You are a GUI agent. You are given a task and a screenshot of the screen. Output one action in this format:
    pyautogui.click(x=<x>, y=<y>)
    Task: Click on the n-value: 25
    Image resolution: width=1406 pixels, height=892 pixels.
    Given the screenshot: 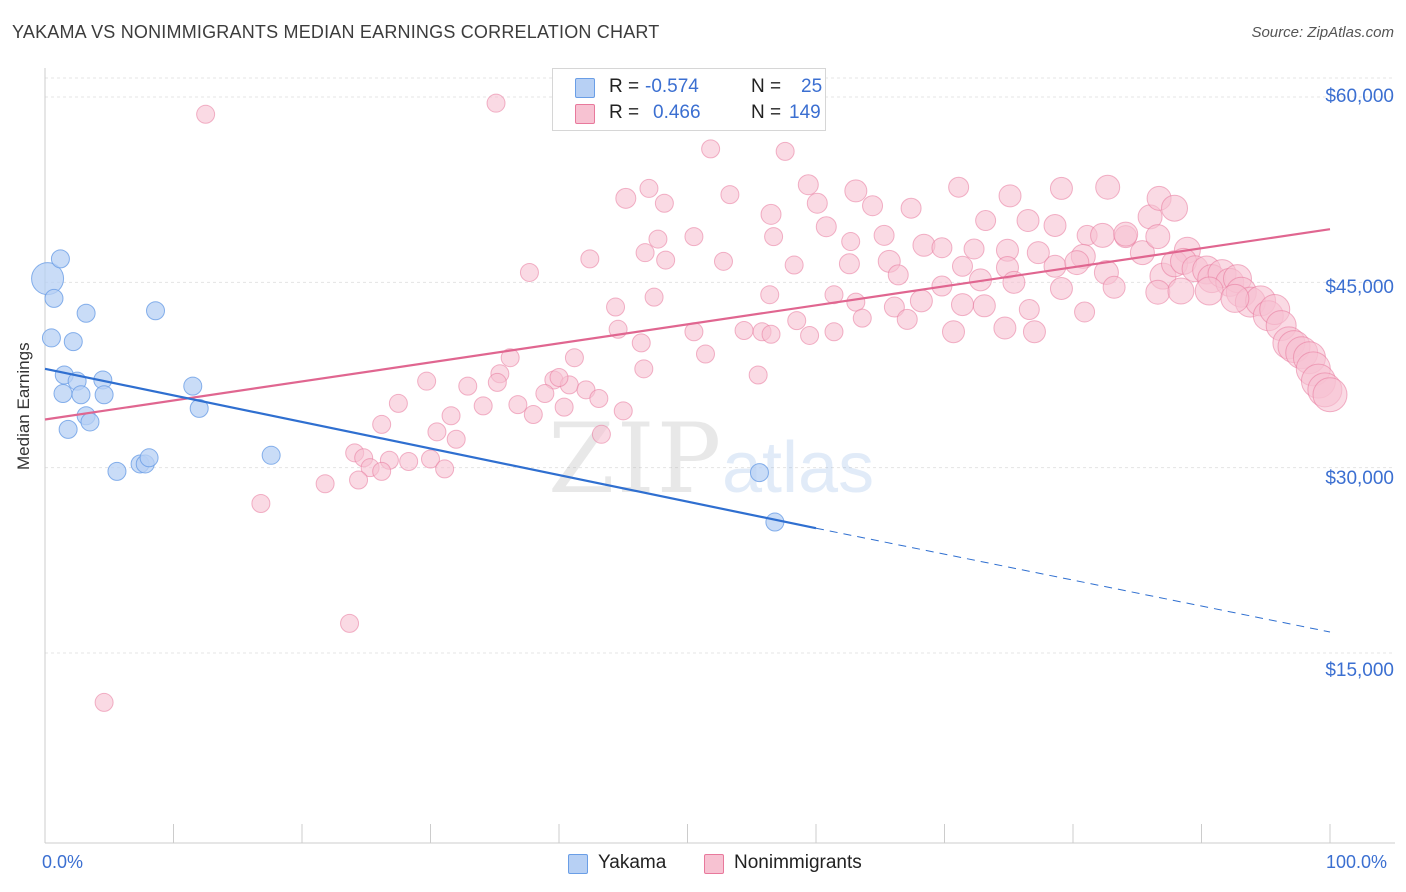 What is the action you would take?
    pyautogui.click(x=812, y=86)
    